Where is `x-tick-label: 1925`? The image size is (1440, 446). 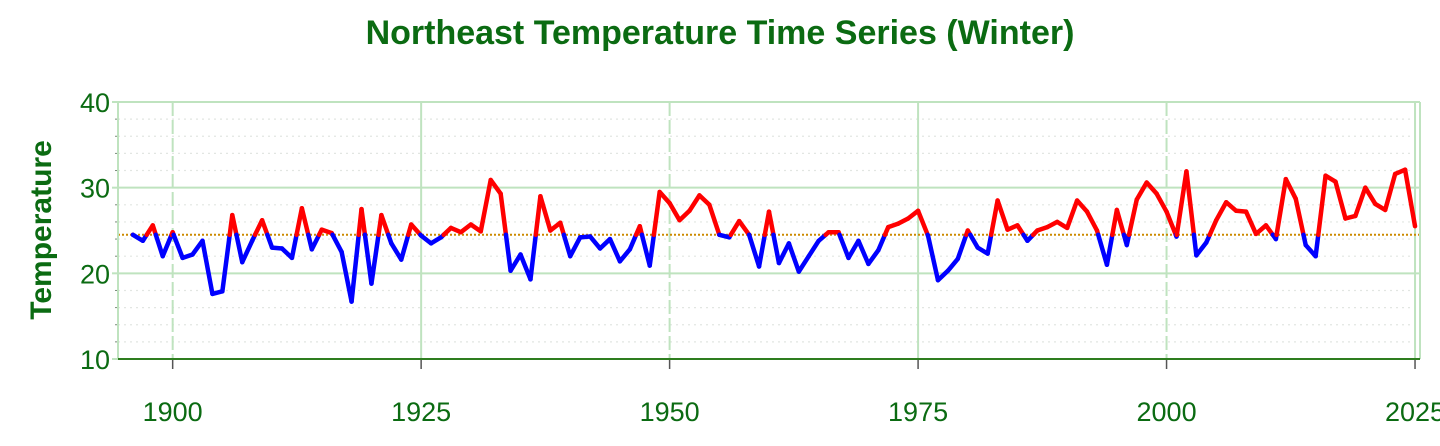
x-tick-label: 1925 is located at coordinates (421, 412).